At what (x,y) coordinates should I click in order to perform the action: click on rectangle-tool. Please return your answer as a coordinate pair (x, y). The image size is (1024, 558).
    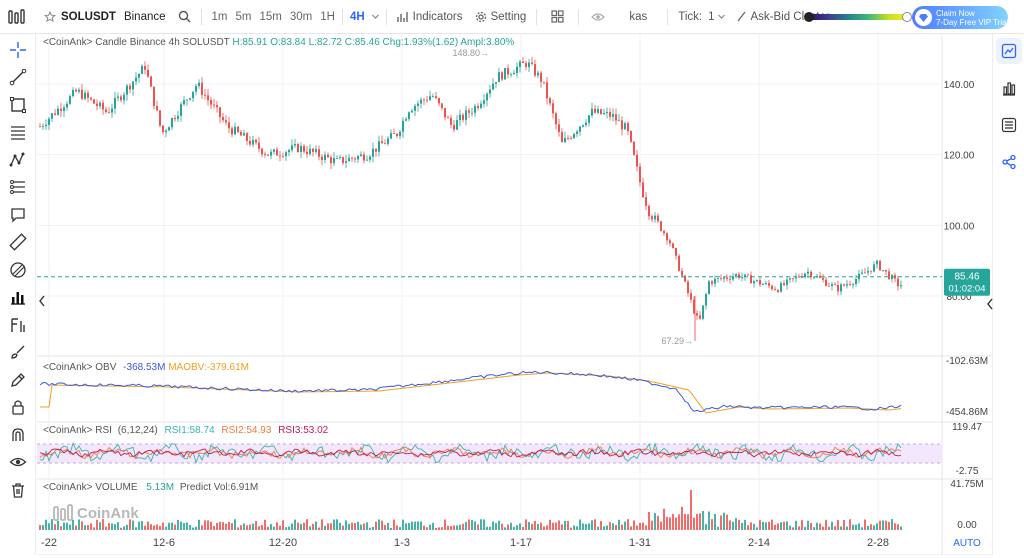
    Looking at the image, I should click on (18, 105).